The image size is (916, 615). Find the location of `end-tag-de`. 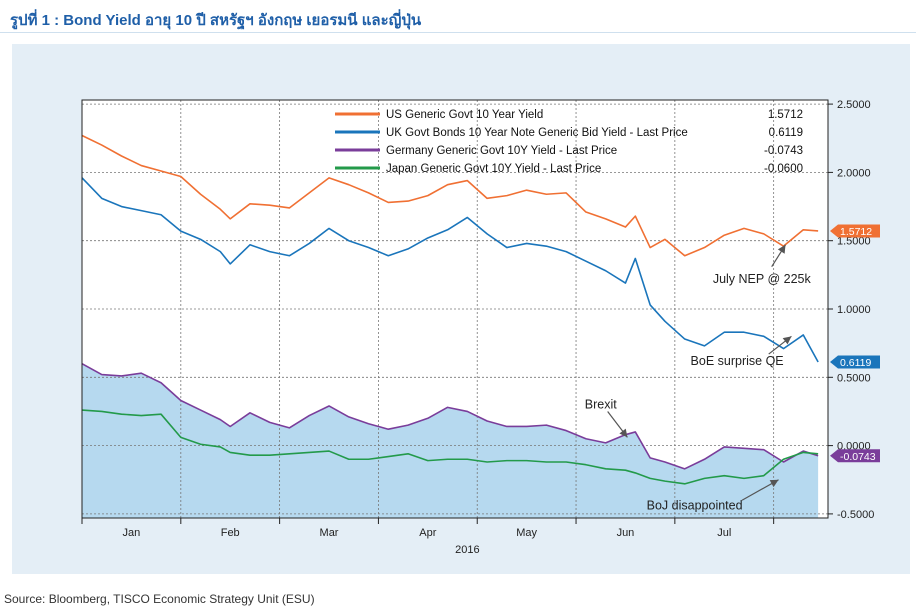

end-tag-de is located at coordinates (855, 456).